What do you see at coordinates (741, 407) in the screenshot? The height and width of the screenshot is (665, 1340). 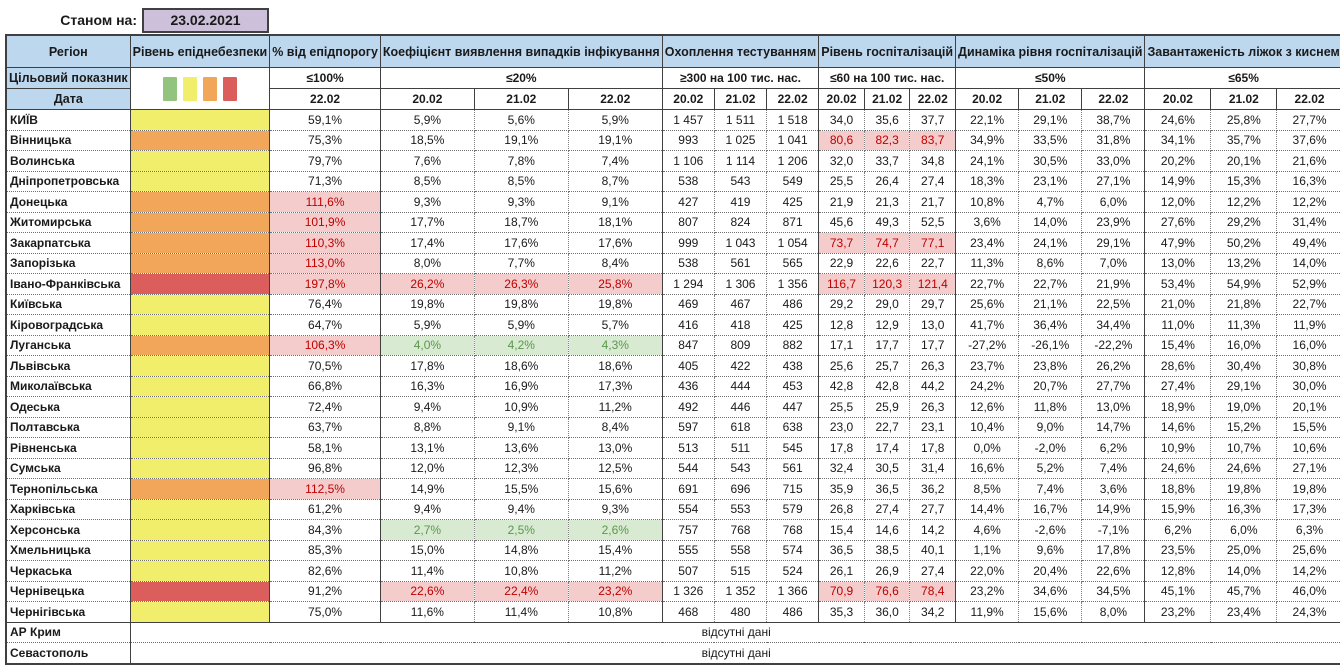 I see `value-cell: 446` at bounding box center [741, 407].